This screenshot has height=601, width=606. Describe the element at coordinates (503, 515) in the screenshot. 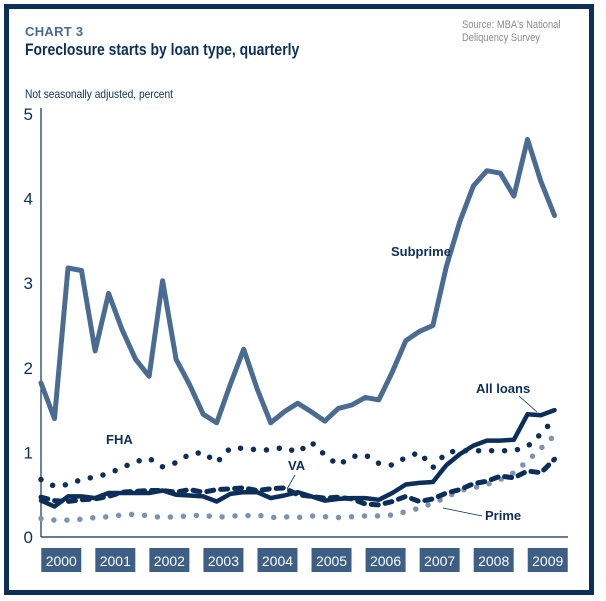

I see `series-label-prime: Prime` at that location.